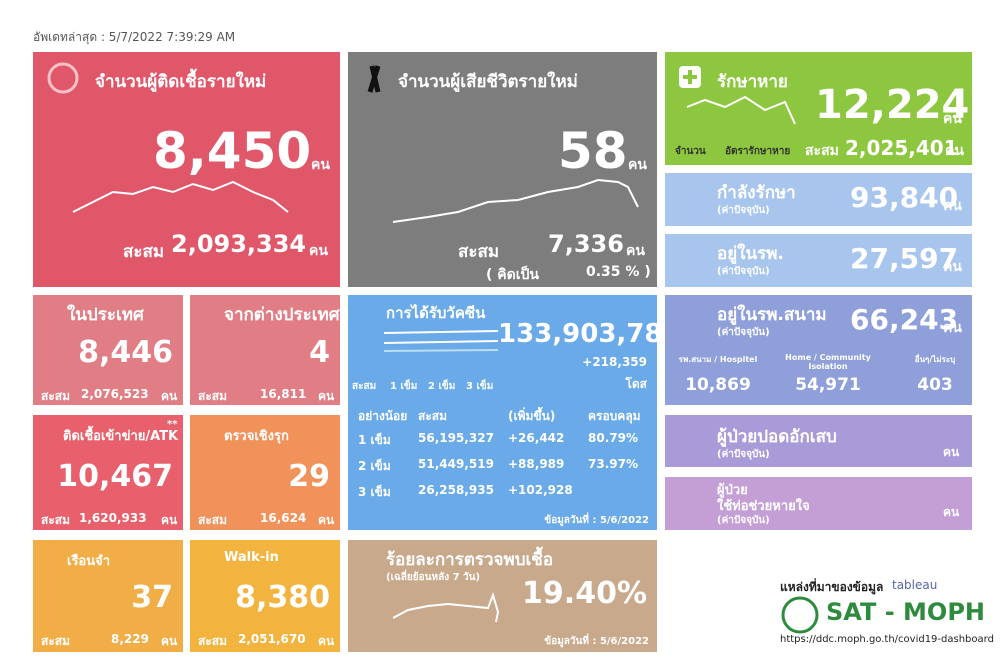  Describe the element at coordinates (181, 82) in the screenshot. I see `title: จำนวนผู้ติดเชื้อรายใหม่` at that location.